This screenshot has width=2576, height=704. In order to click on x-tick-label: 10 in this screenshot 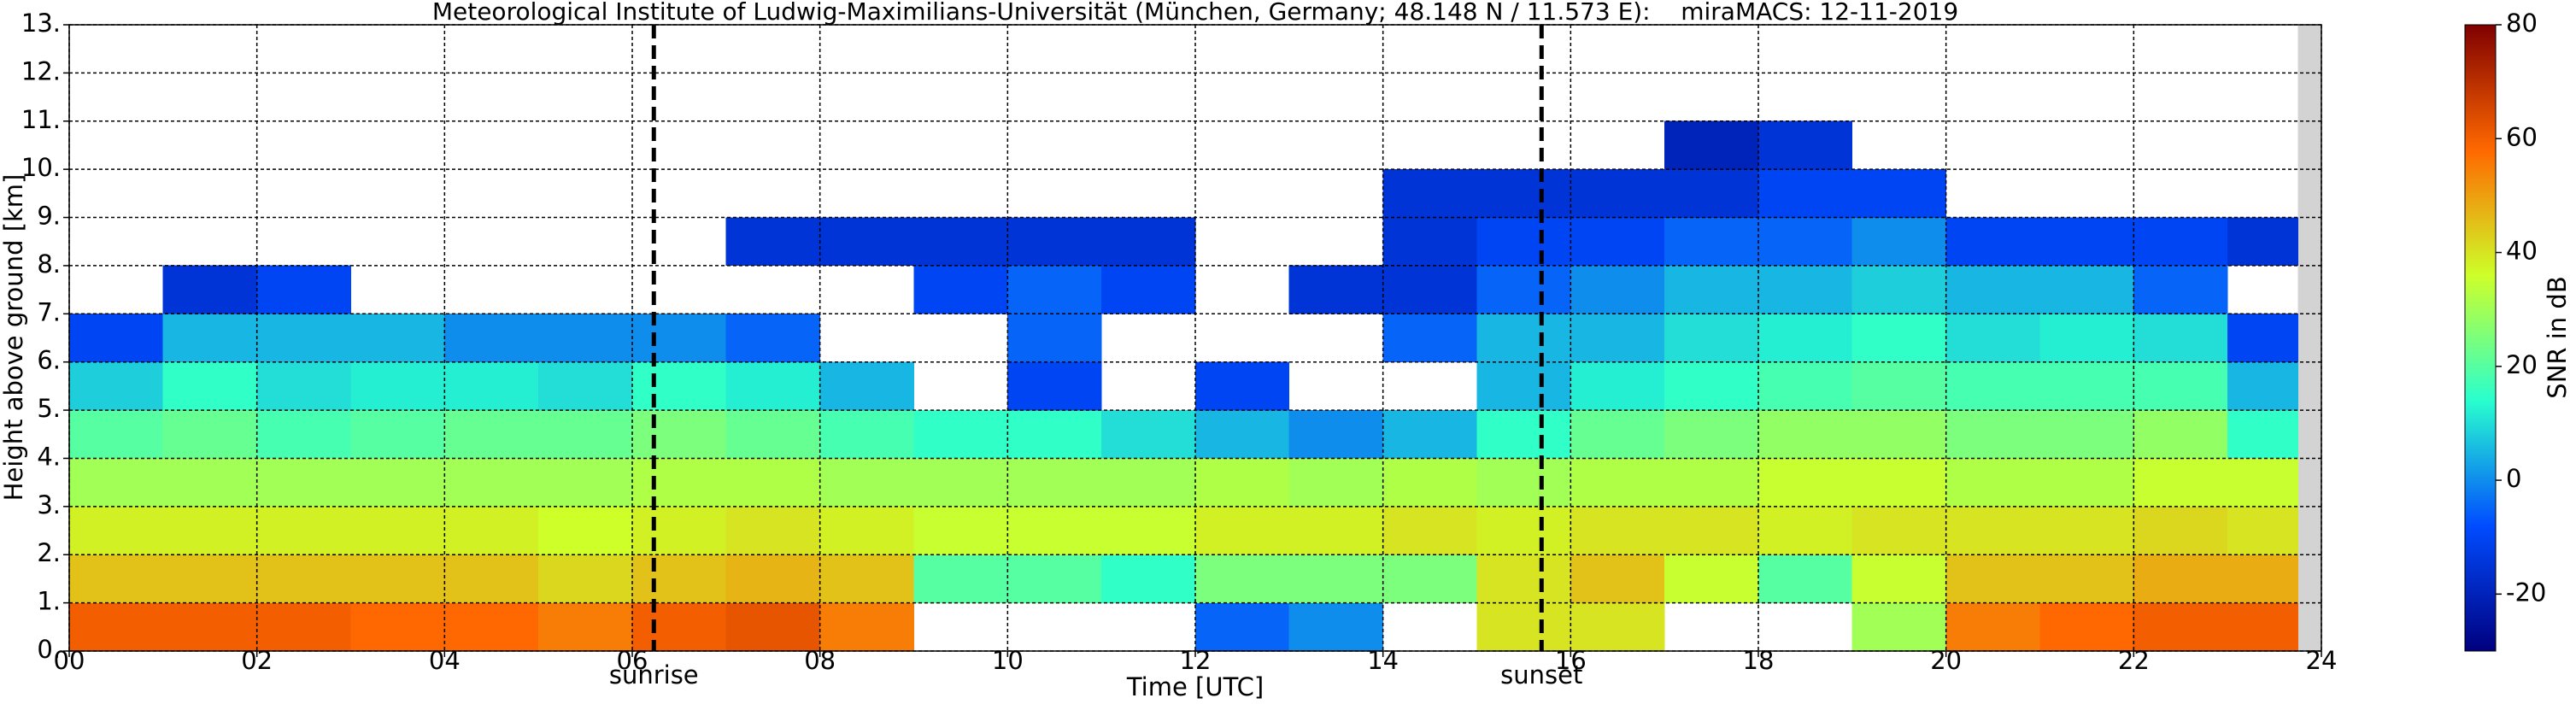, I will do `click(1008, 660)`.